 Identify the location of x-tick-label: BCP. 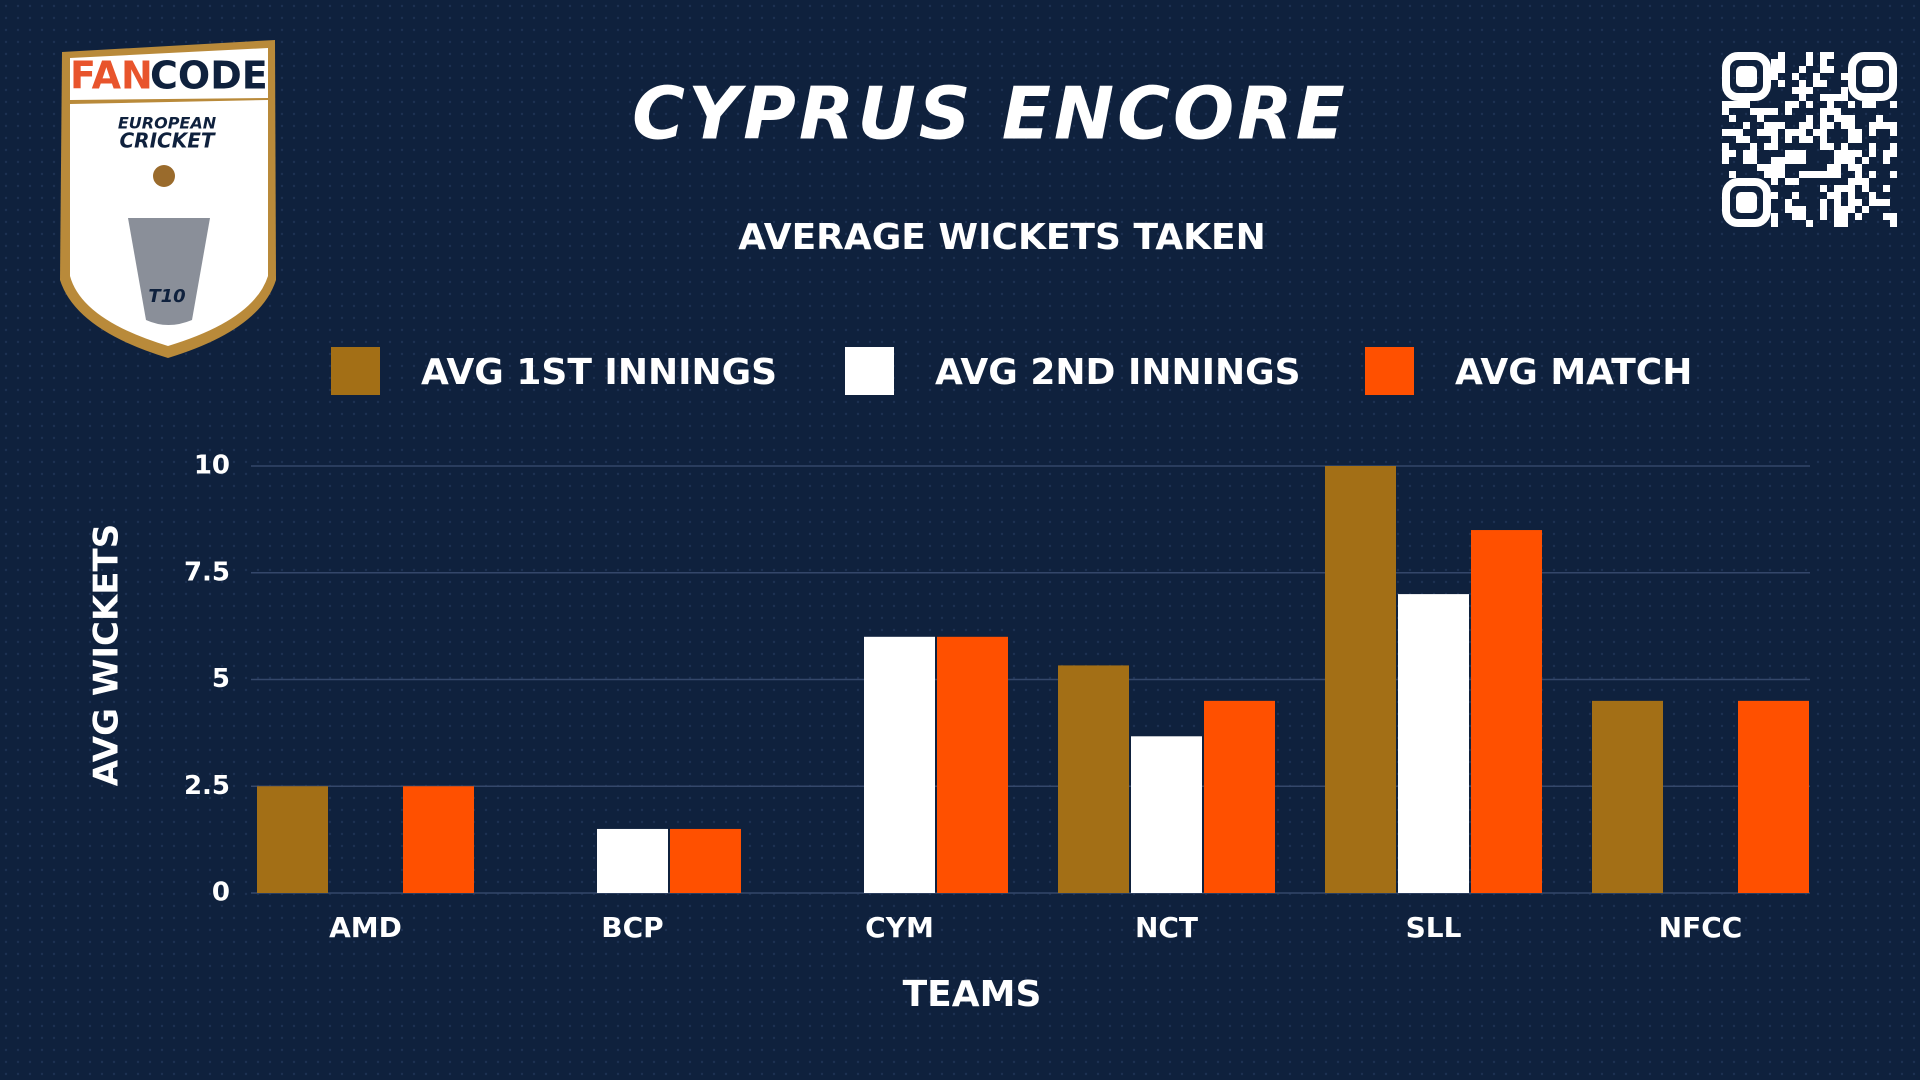
(632, 927).